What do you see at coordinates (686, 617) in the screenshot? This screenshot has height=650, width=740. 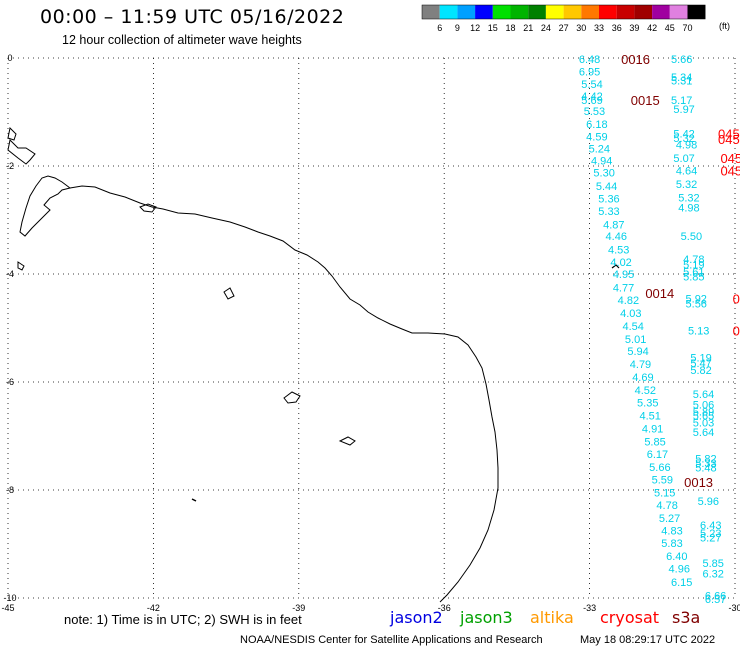 I see `satellite-s3a: s3a` at bounding box center [686, 617].